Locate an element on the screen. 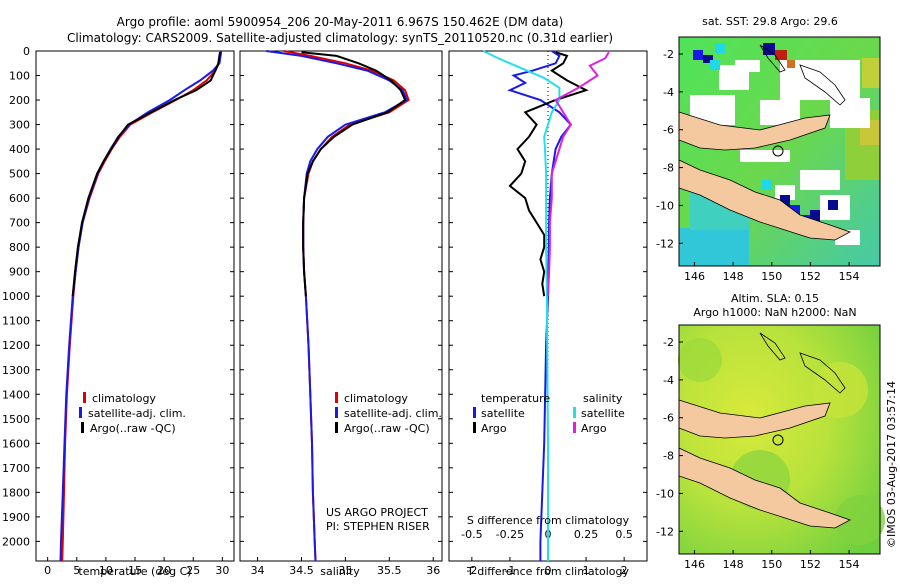  depth-tick-label: 100 is located at coordinates (19, 76).